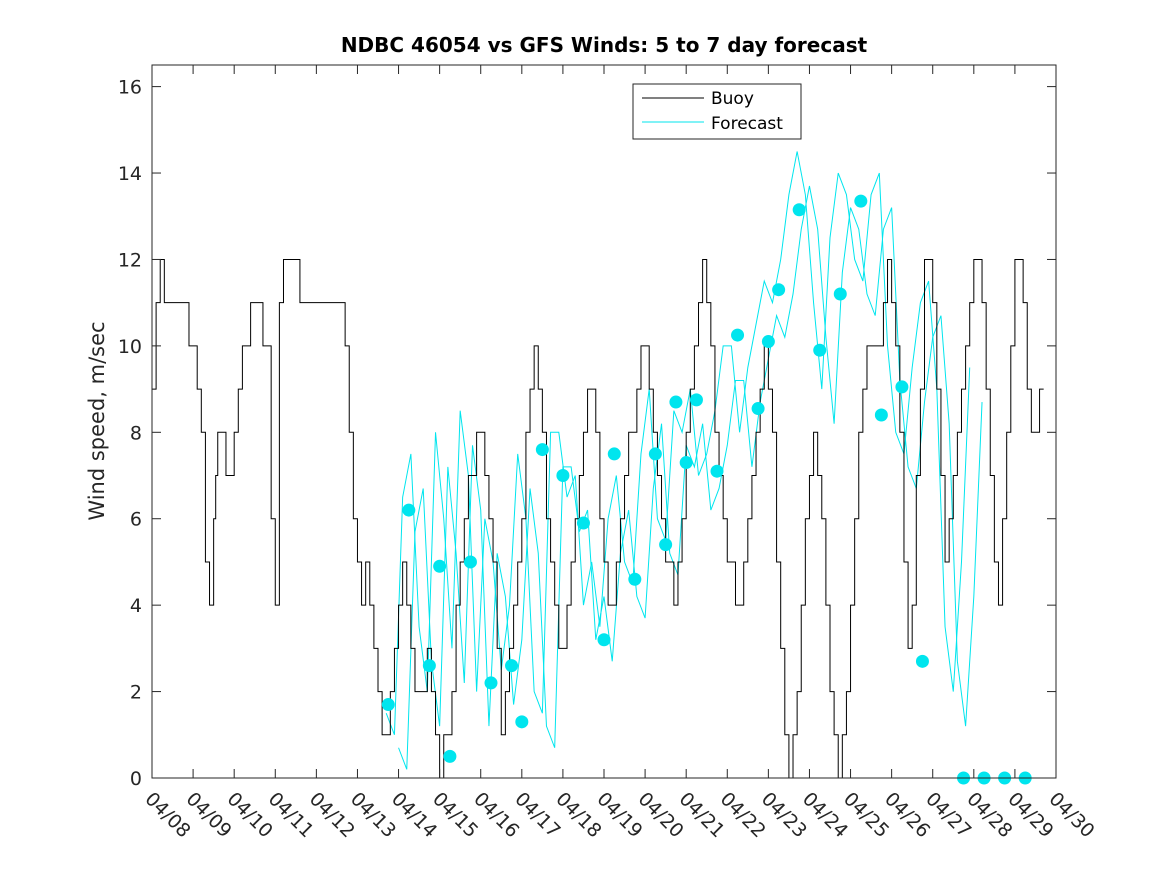 This screenshot has height=875, width=1167. I want to click on legend-buoy-label: Buoy, so click(732, 99).